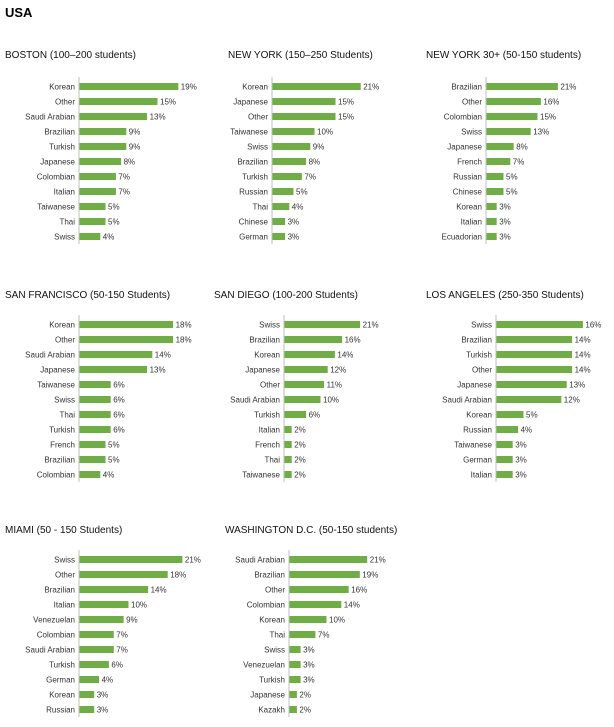 The image size is (614, 727). I want to click on value-label: 16%, so click(359, 590).